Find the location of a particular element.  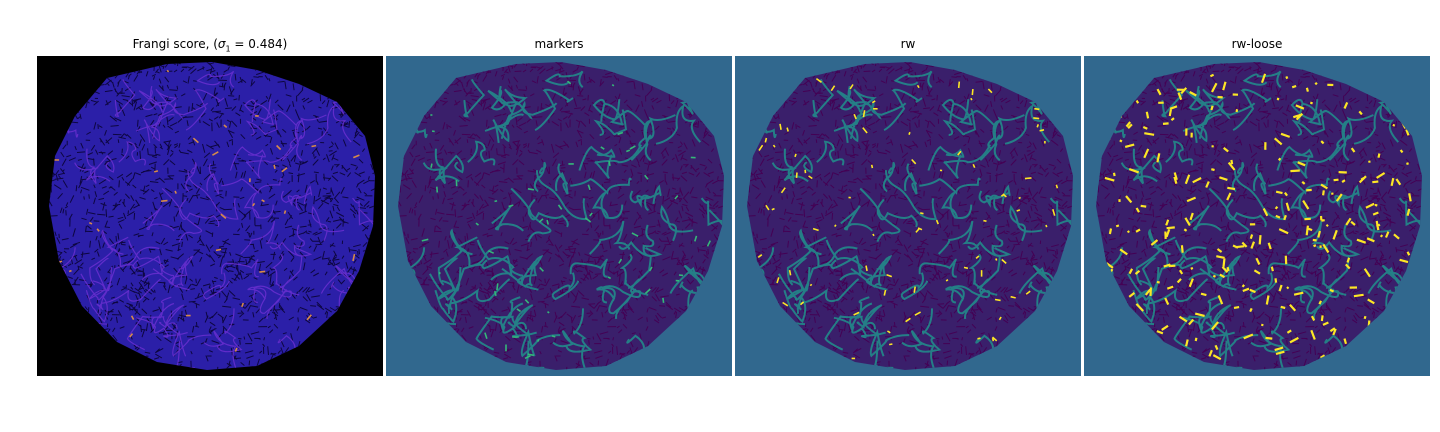

frangi-panel-title: Frangi score, (σ1 = 0.484) is located at coordinates (210, 45).